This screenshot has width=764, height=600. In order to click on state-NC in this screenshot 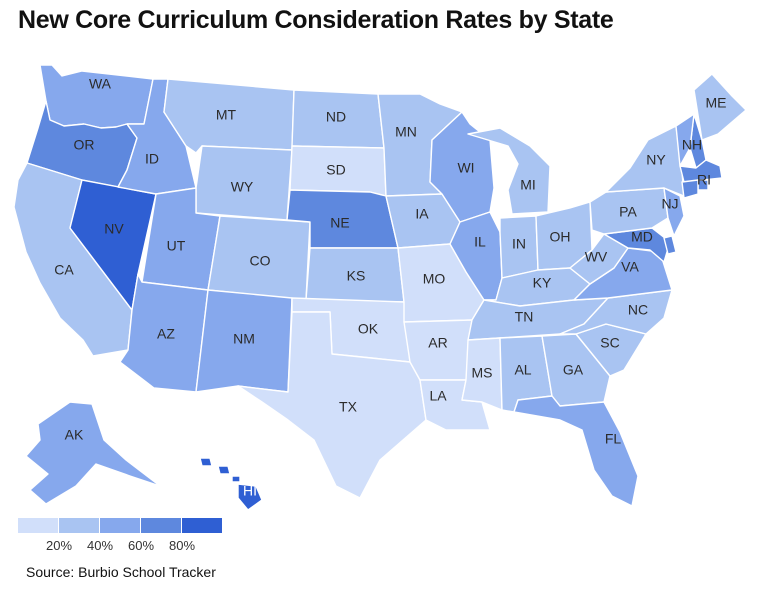, I will do `click(616, 312)`.